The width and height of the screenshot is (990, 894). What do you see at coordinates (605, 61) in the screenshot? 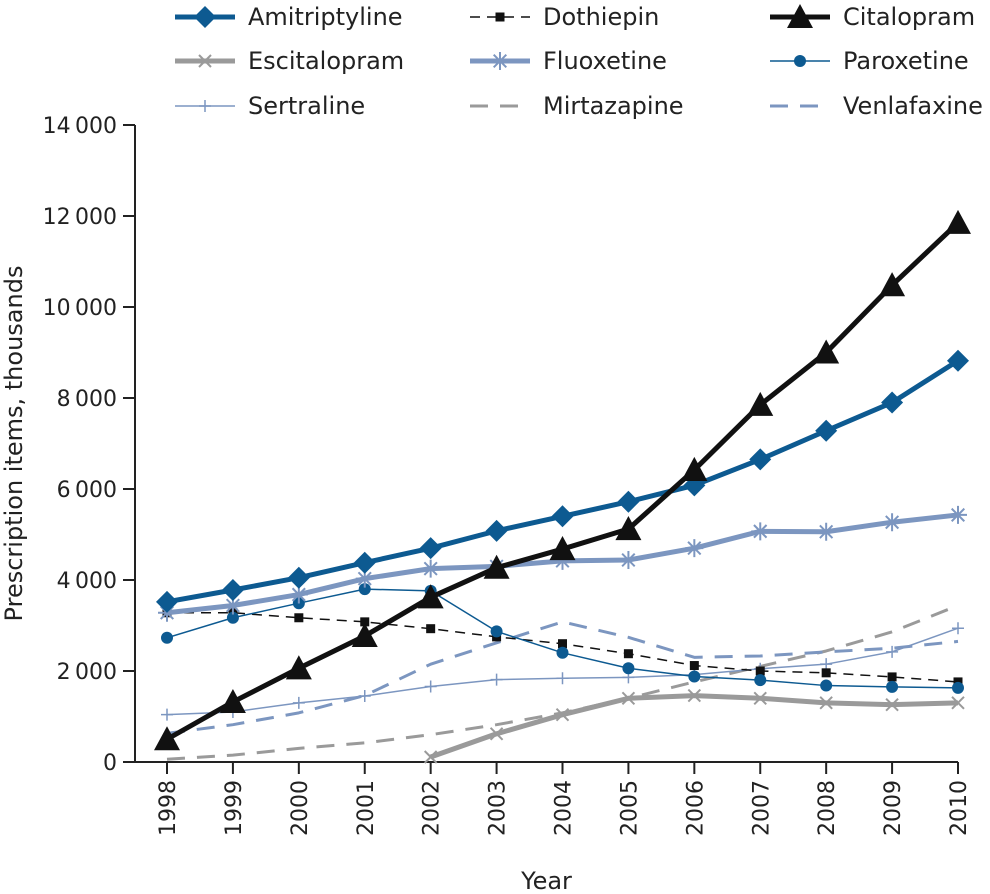
I see `legend-label: Fluoxetine` at bounding box center [605, 61].